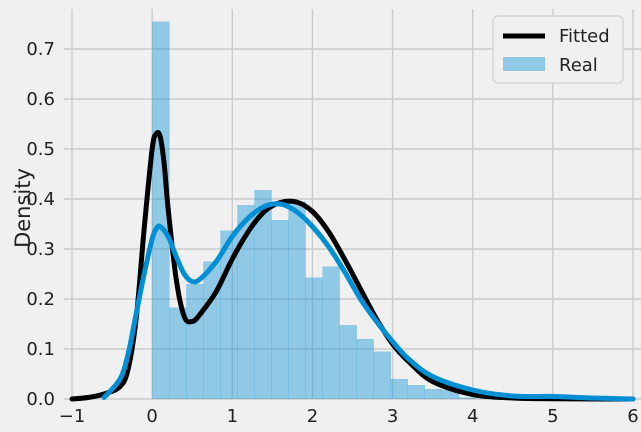  What do you see at coordinates (392, 416) in the screenshot?
I see `x-tick-label: 3` at bounding box center [392, 416].